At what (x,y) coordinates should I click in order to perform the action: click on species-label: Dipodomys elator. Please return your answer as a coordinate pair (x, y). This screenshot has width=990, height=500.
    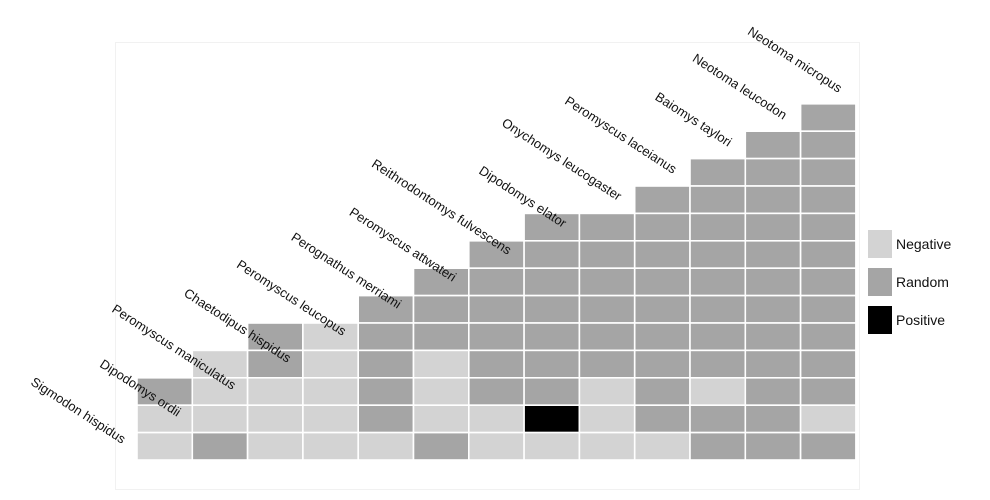
    Looking at the image, I should click on (523, 197).